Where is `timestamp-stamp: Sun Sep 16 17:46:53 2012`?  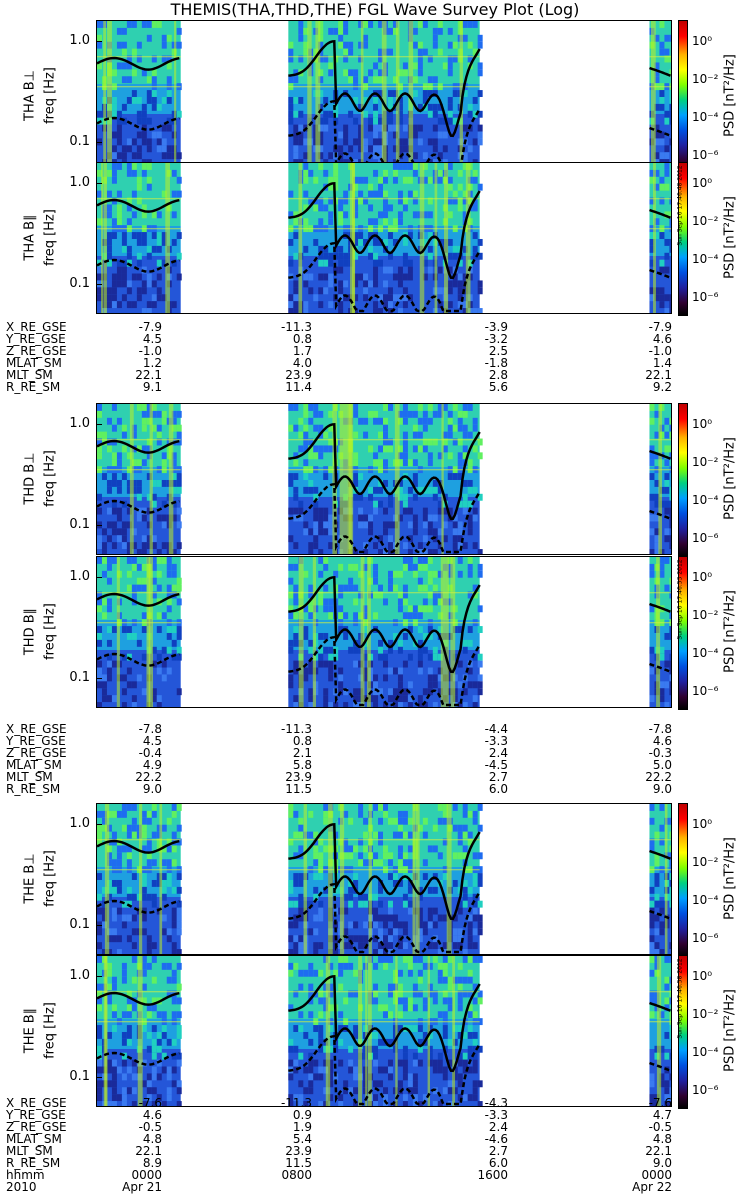
timestamp-stamp: Sun Sep 16 17:46:53 2012 is located at coordinates (680, 599).